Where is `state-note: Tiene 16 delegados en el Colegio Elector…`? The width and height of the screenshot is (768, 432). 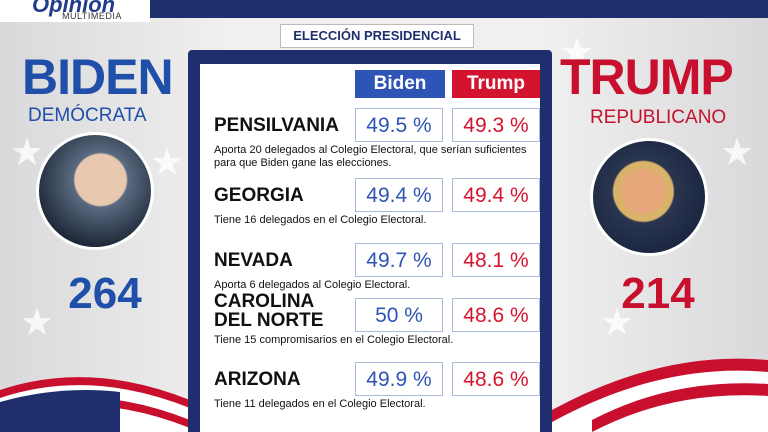 state-note: Tiene 16 delegados en el Colegio Elector… is located at coordinates (320, 220).